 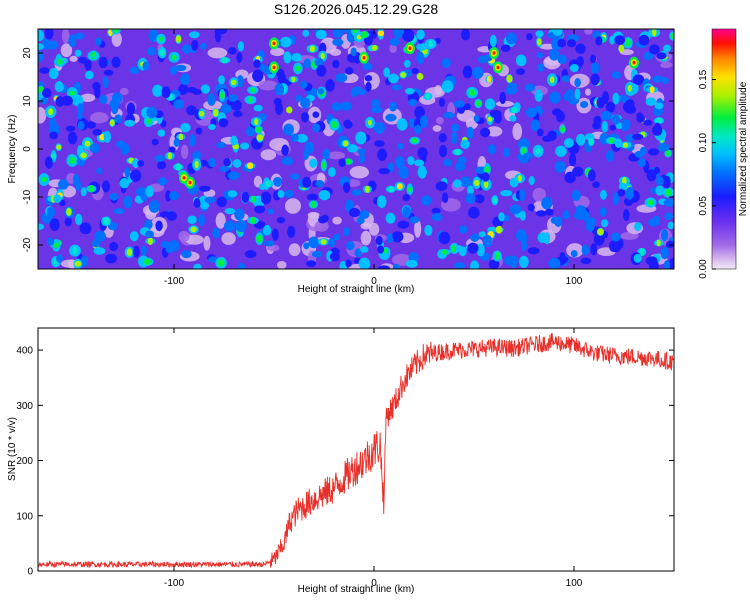 I want to click on colorbar-tick-label: 0.15, so click(x=703, y=79).